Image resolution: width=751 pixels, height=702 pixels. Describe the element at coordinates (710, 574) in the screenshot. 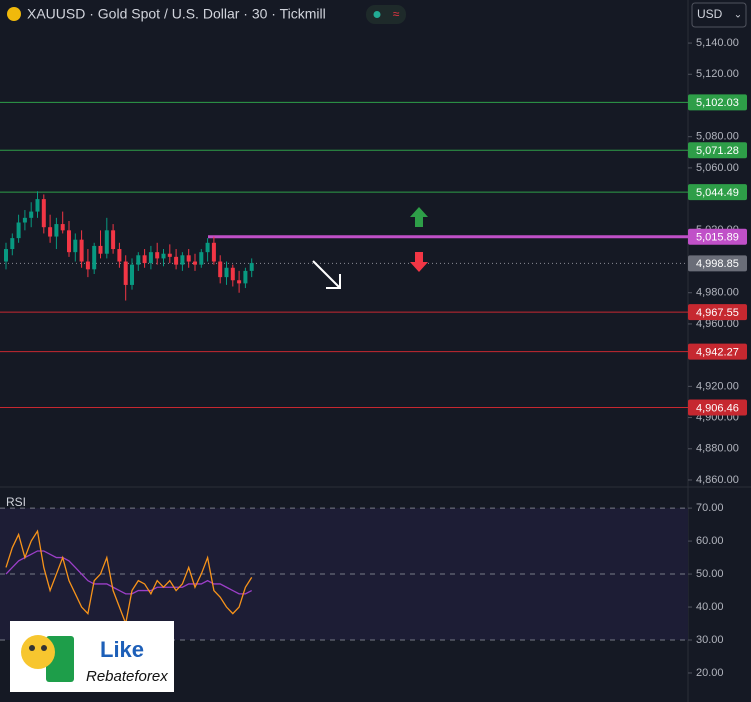

I see `y-tick-label: 50.00` at that location.